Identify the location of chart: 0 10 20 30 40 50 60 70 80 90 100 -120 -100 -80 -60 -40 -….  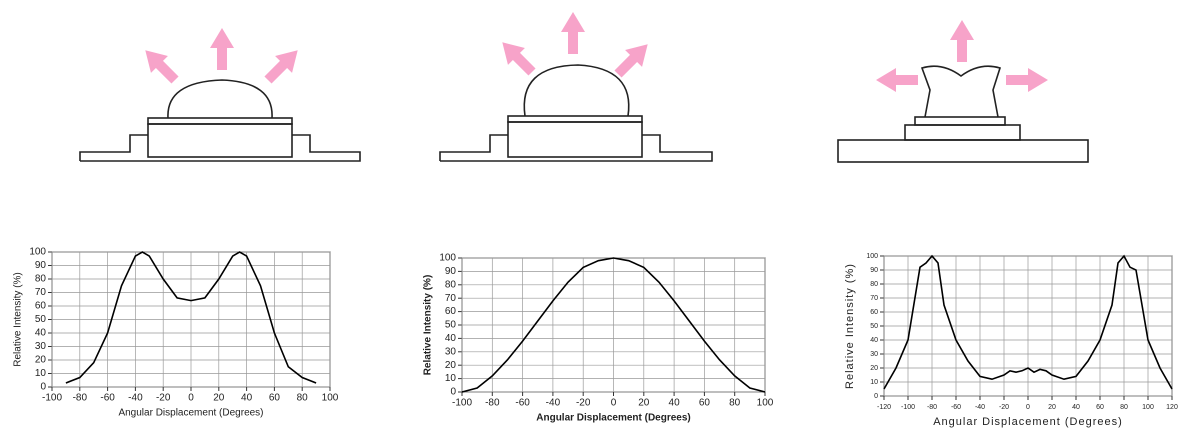
(1011, 340).